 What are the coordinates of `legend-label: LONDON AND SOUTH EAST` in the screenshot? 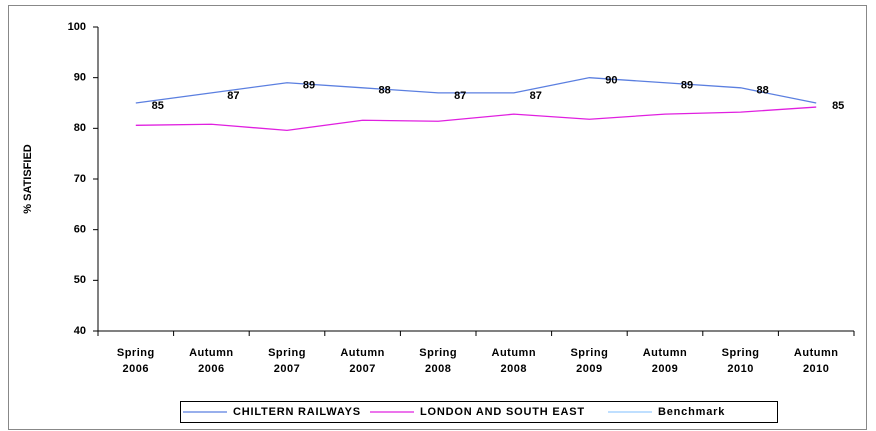 It's located at (502, 412).